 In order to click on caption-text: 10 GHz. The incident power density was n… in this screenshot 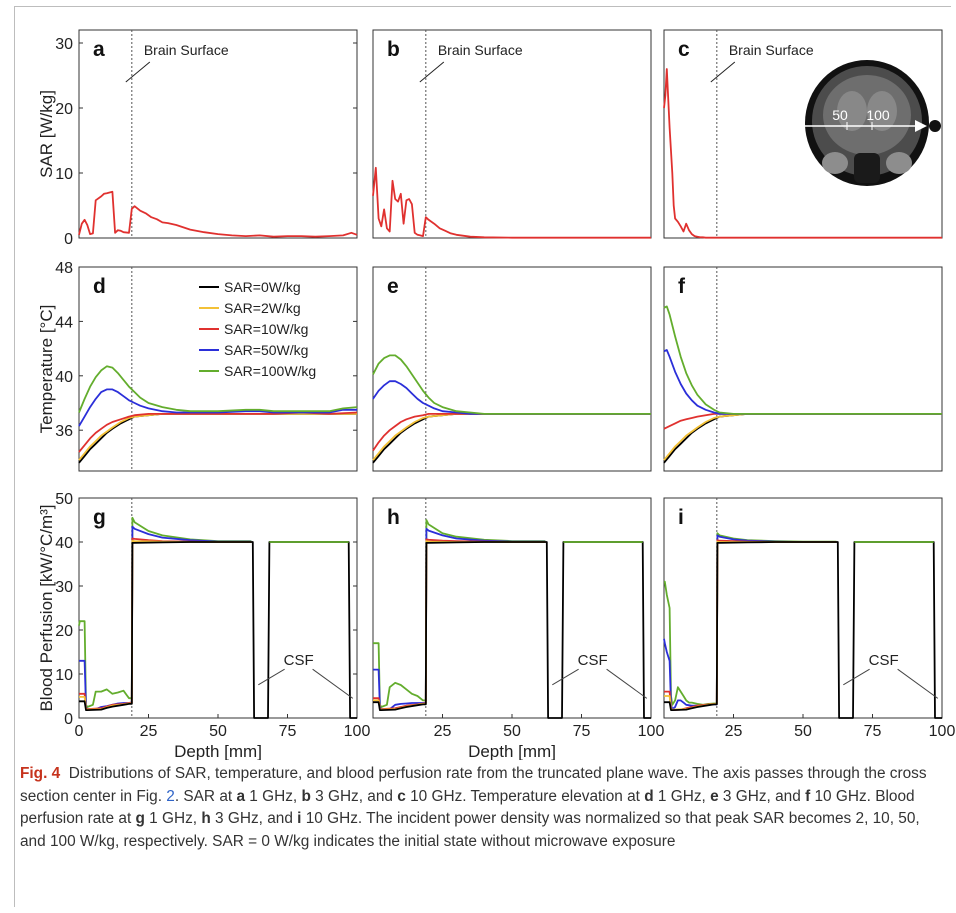, I will do `click(470, 830)`.